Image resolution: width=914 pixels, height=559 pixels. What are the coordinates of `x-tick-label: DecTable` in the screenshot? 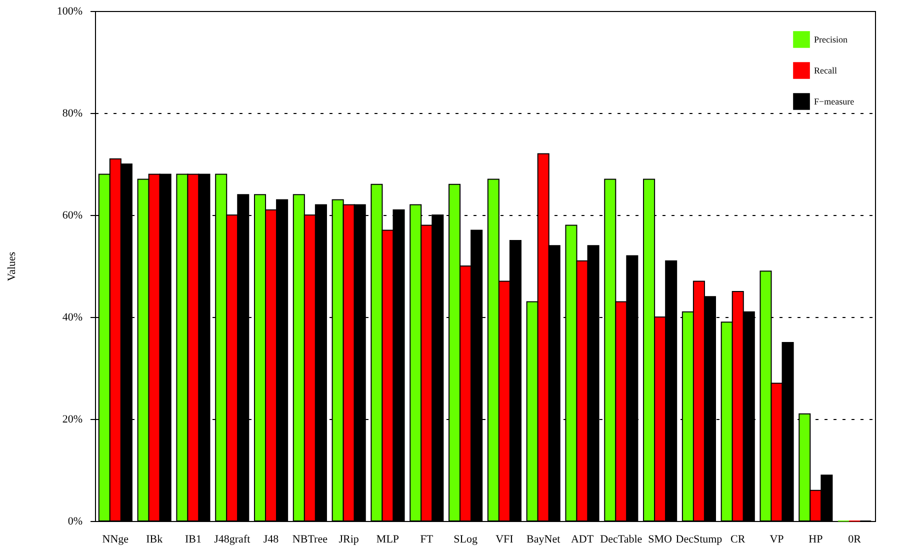 It's located at (621, 540).